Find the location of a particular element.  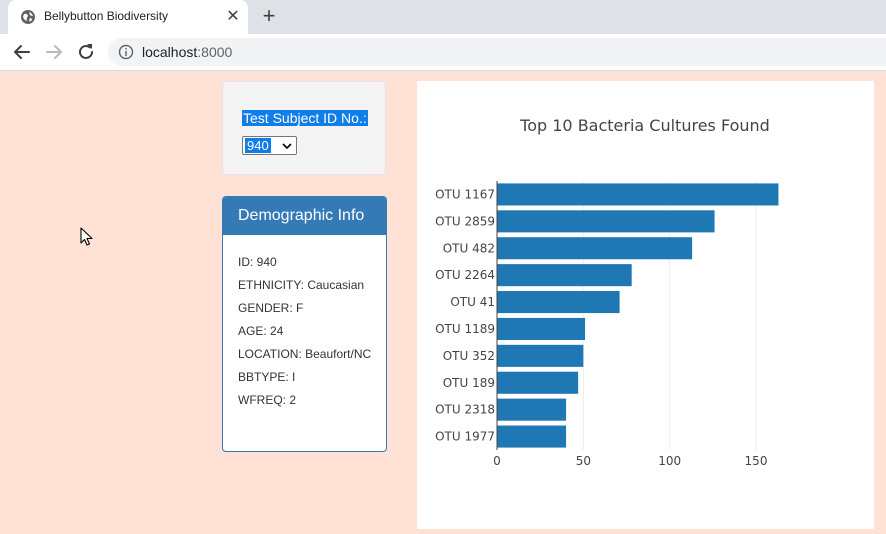

y-category-label: OTU 2859 is located at coordinates (465, 221).